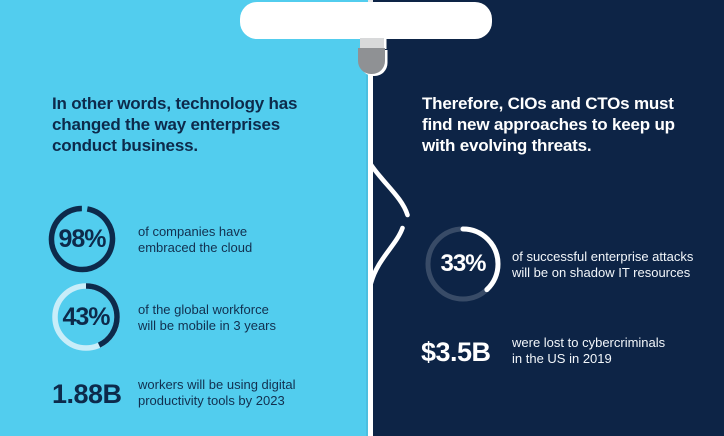 This screenshot has height=436, width=724. I want to click on stat-value-98: 98%, so click(82, 238).